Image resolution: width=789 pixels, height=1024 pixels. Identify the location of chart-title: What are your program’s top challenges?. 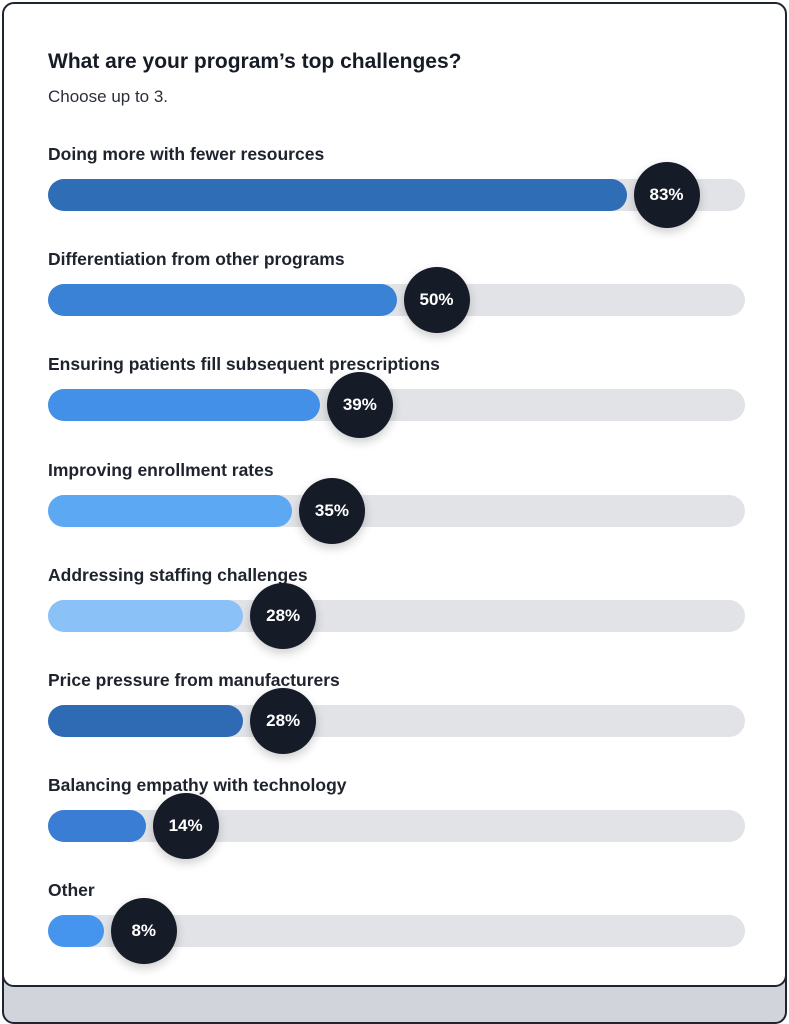
(255, 61).